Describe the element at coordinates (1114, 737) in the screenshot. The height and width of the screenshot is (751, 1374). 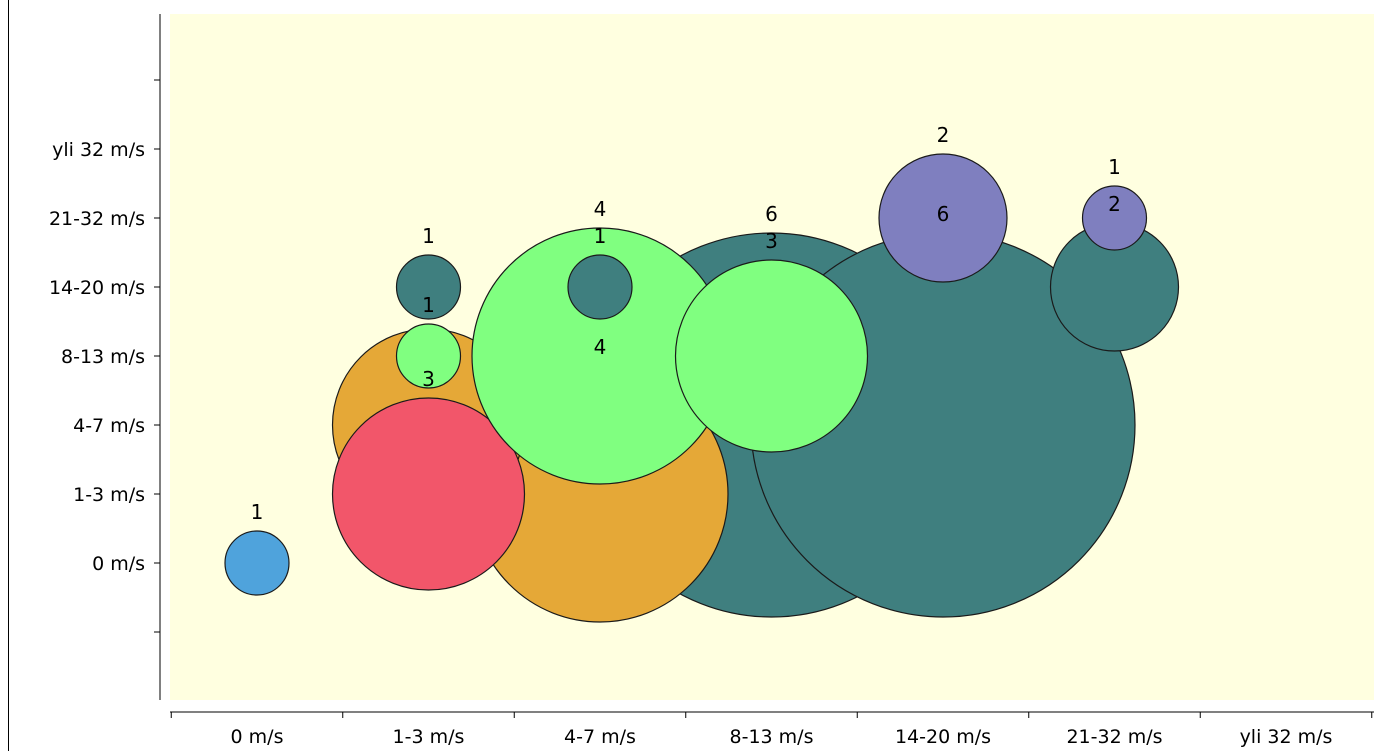
I see `x-tick-label: 21-32 m/s` at that location.